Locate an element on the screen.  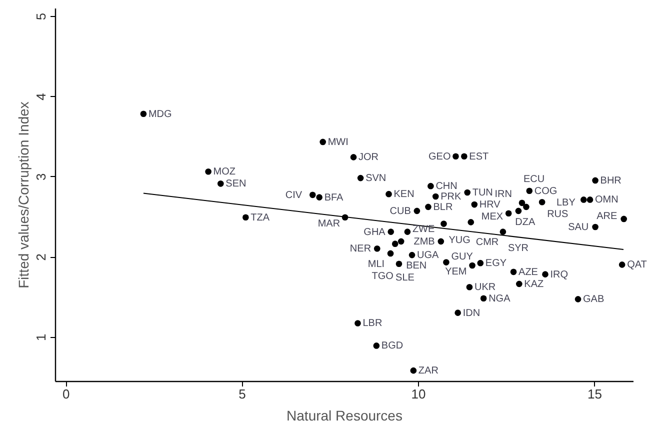
annotation: UGA is located at coordinates (428, 256).